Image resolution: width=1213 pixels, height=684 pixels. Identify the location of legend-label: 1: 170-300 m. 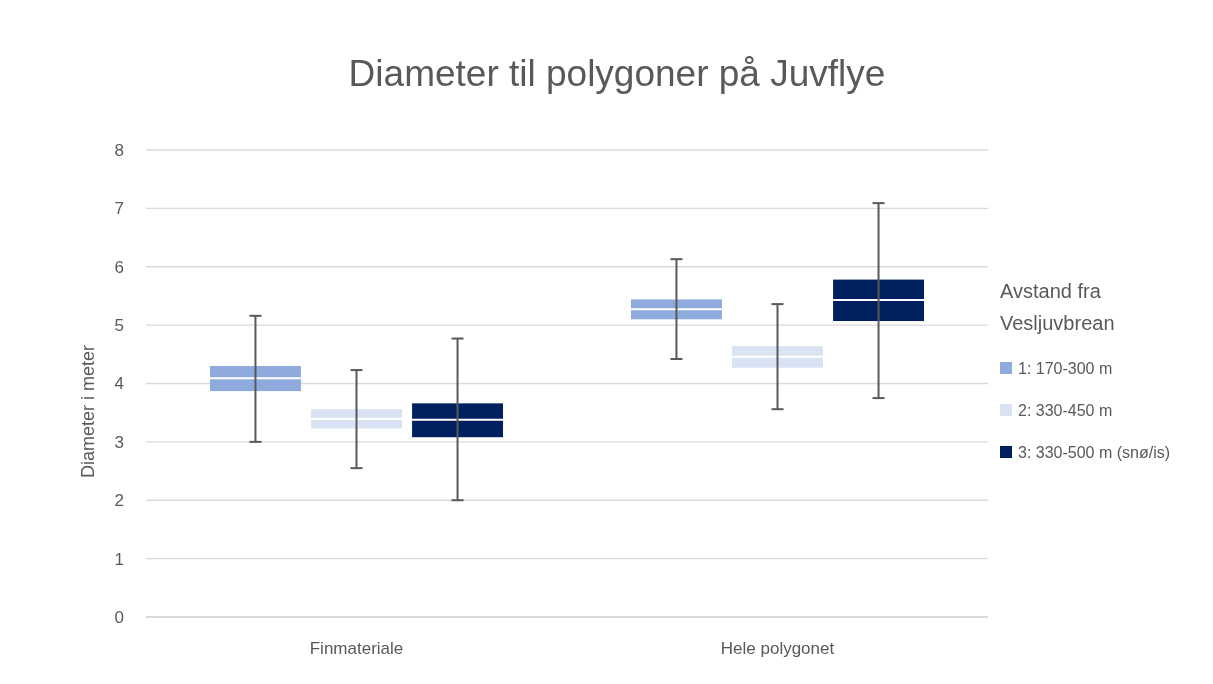
(1065, 368).